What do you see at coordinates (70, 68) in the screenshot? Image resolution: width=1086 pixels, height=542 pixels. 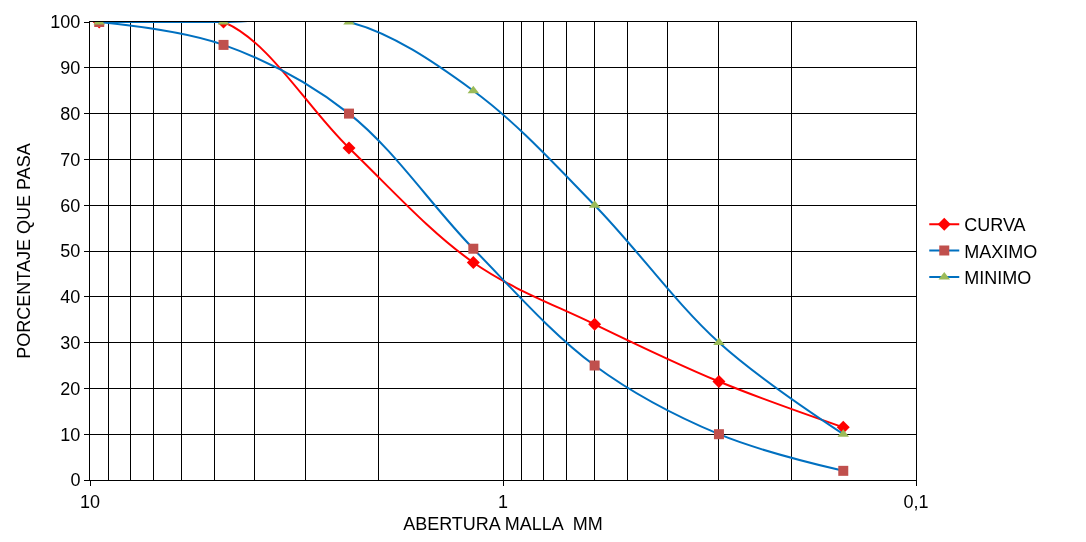 I see `y-tick-label: 90` at bounding box center [70, 68].